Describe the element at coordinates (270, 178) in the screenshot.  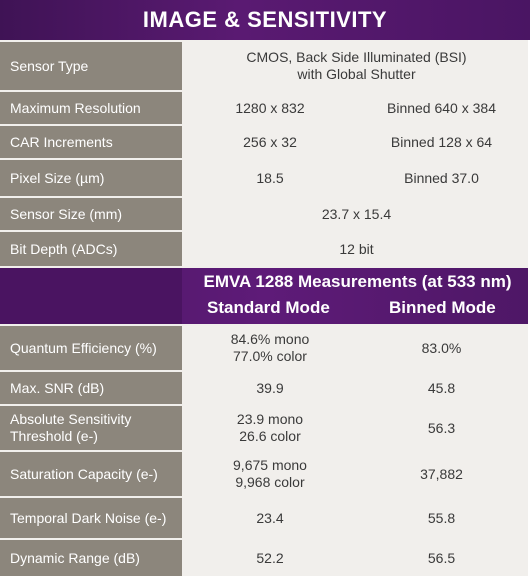
I see `standard-value: 18.5` at that location.